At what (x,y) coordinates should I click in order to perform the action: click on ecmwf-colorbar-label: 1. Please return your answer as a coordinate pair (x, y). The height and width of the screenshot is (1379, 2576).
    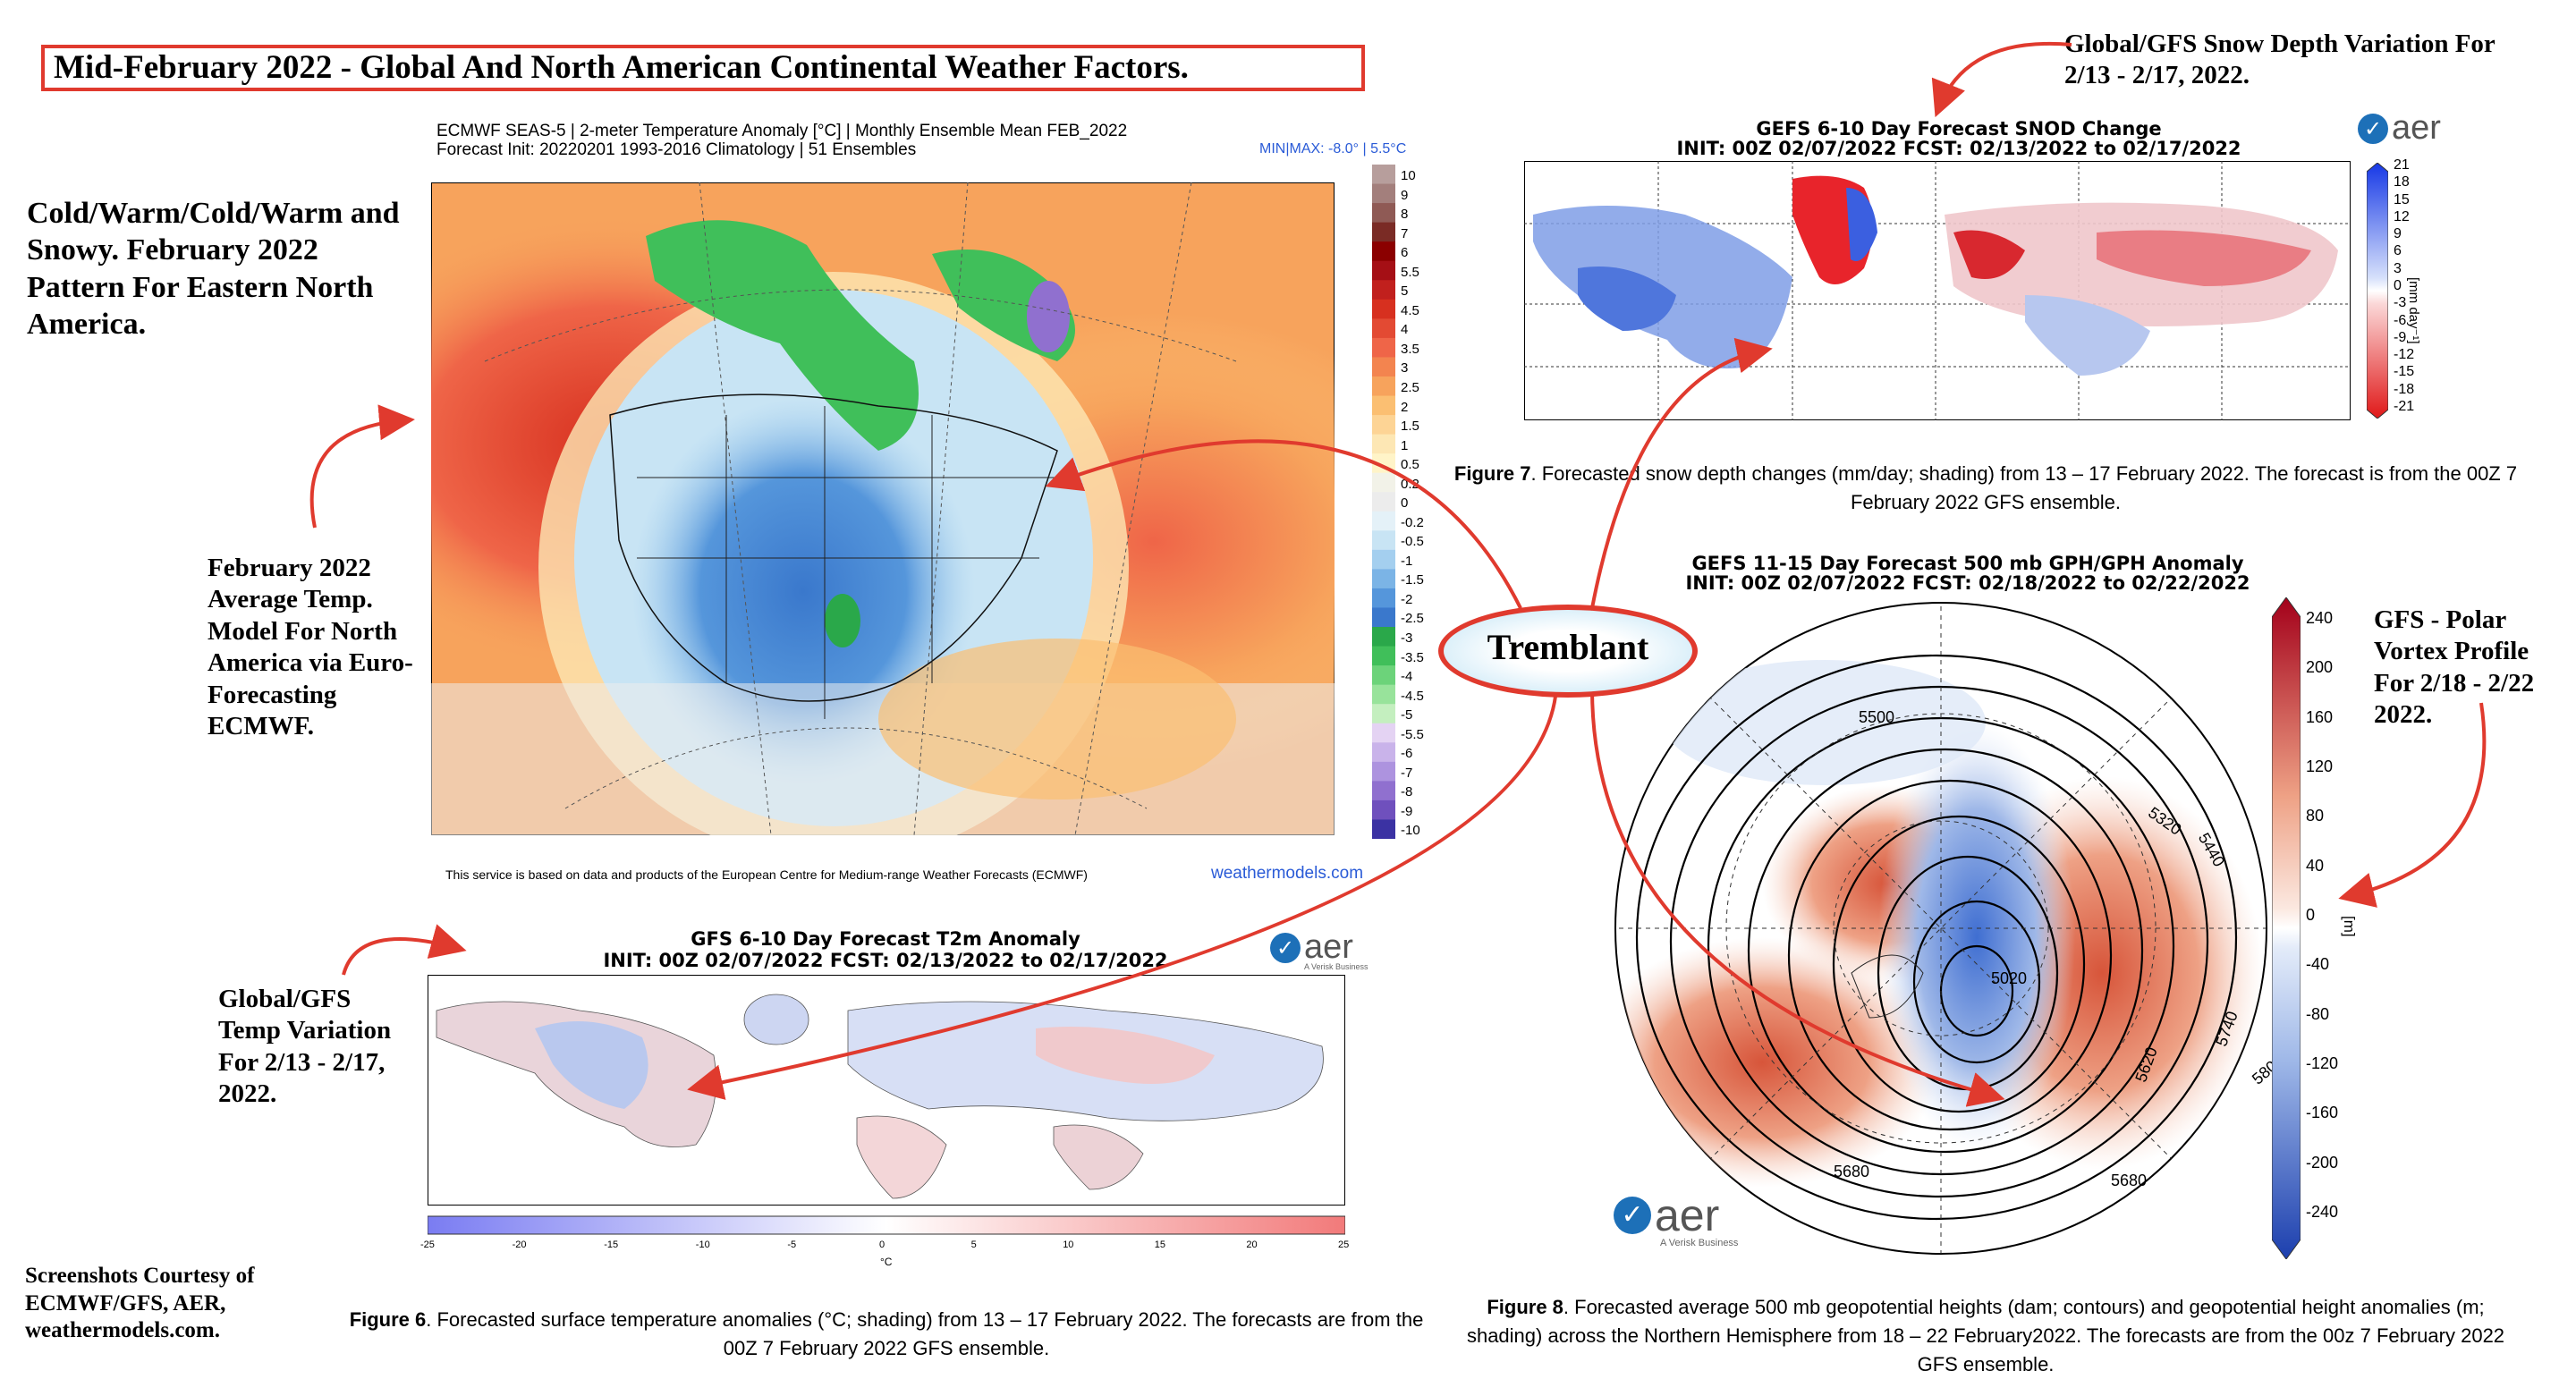
    Looking at the image, I should click on (1405, 445).